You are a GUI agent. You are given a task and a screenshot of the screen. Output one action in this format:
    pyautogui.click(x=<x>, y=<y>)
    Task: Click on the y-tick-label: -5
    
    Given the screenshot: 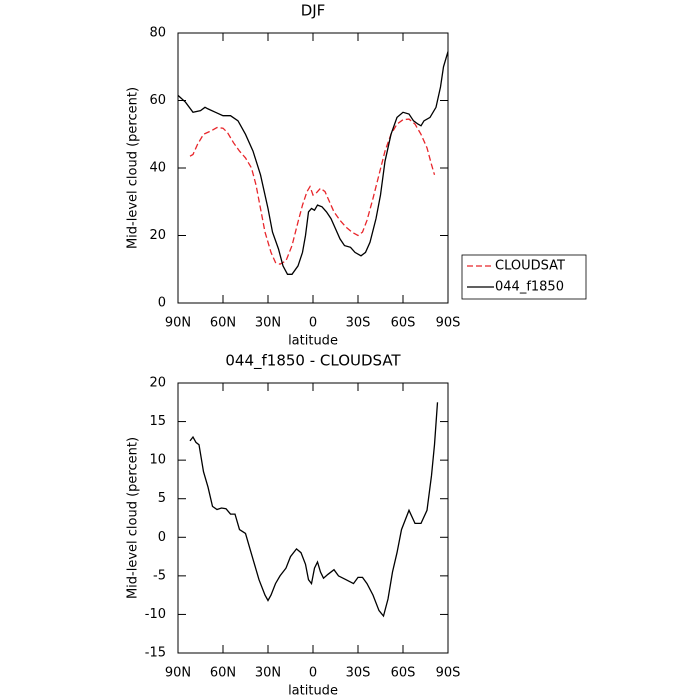 What is the action you would take?
    pyautogui.click(x=159, y=575)
    